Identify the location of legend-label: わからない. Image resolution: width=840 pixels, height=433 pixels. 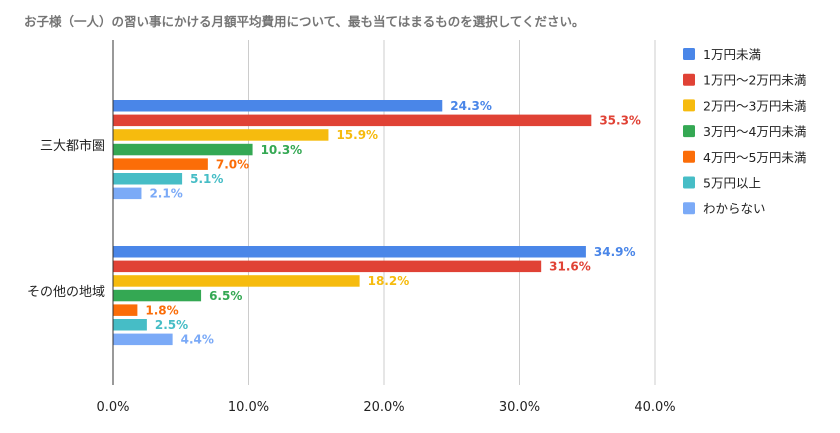
(734, 208).